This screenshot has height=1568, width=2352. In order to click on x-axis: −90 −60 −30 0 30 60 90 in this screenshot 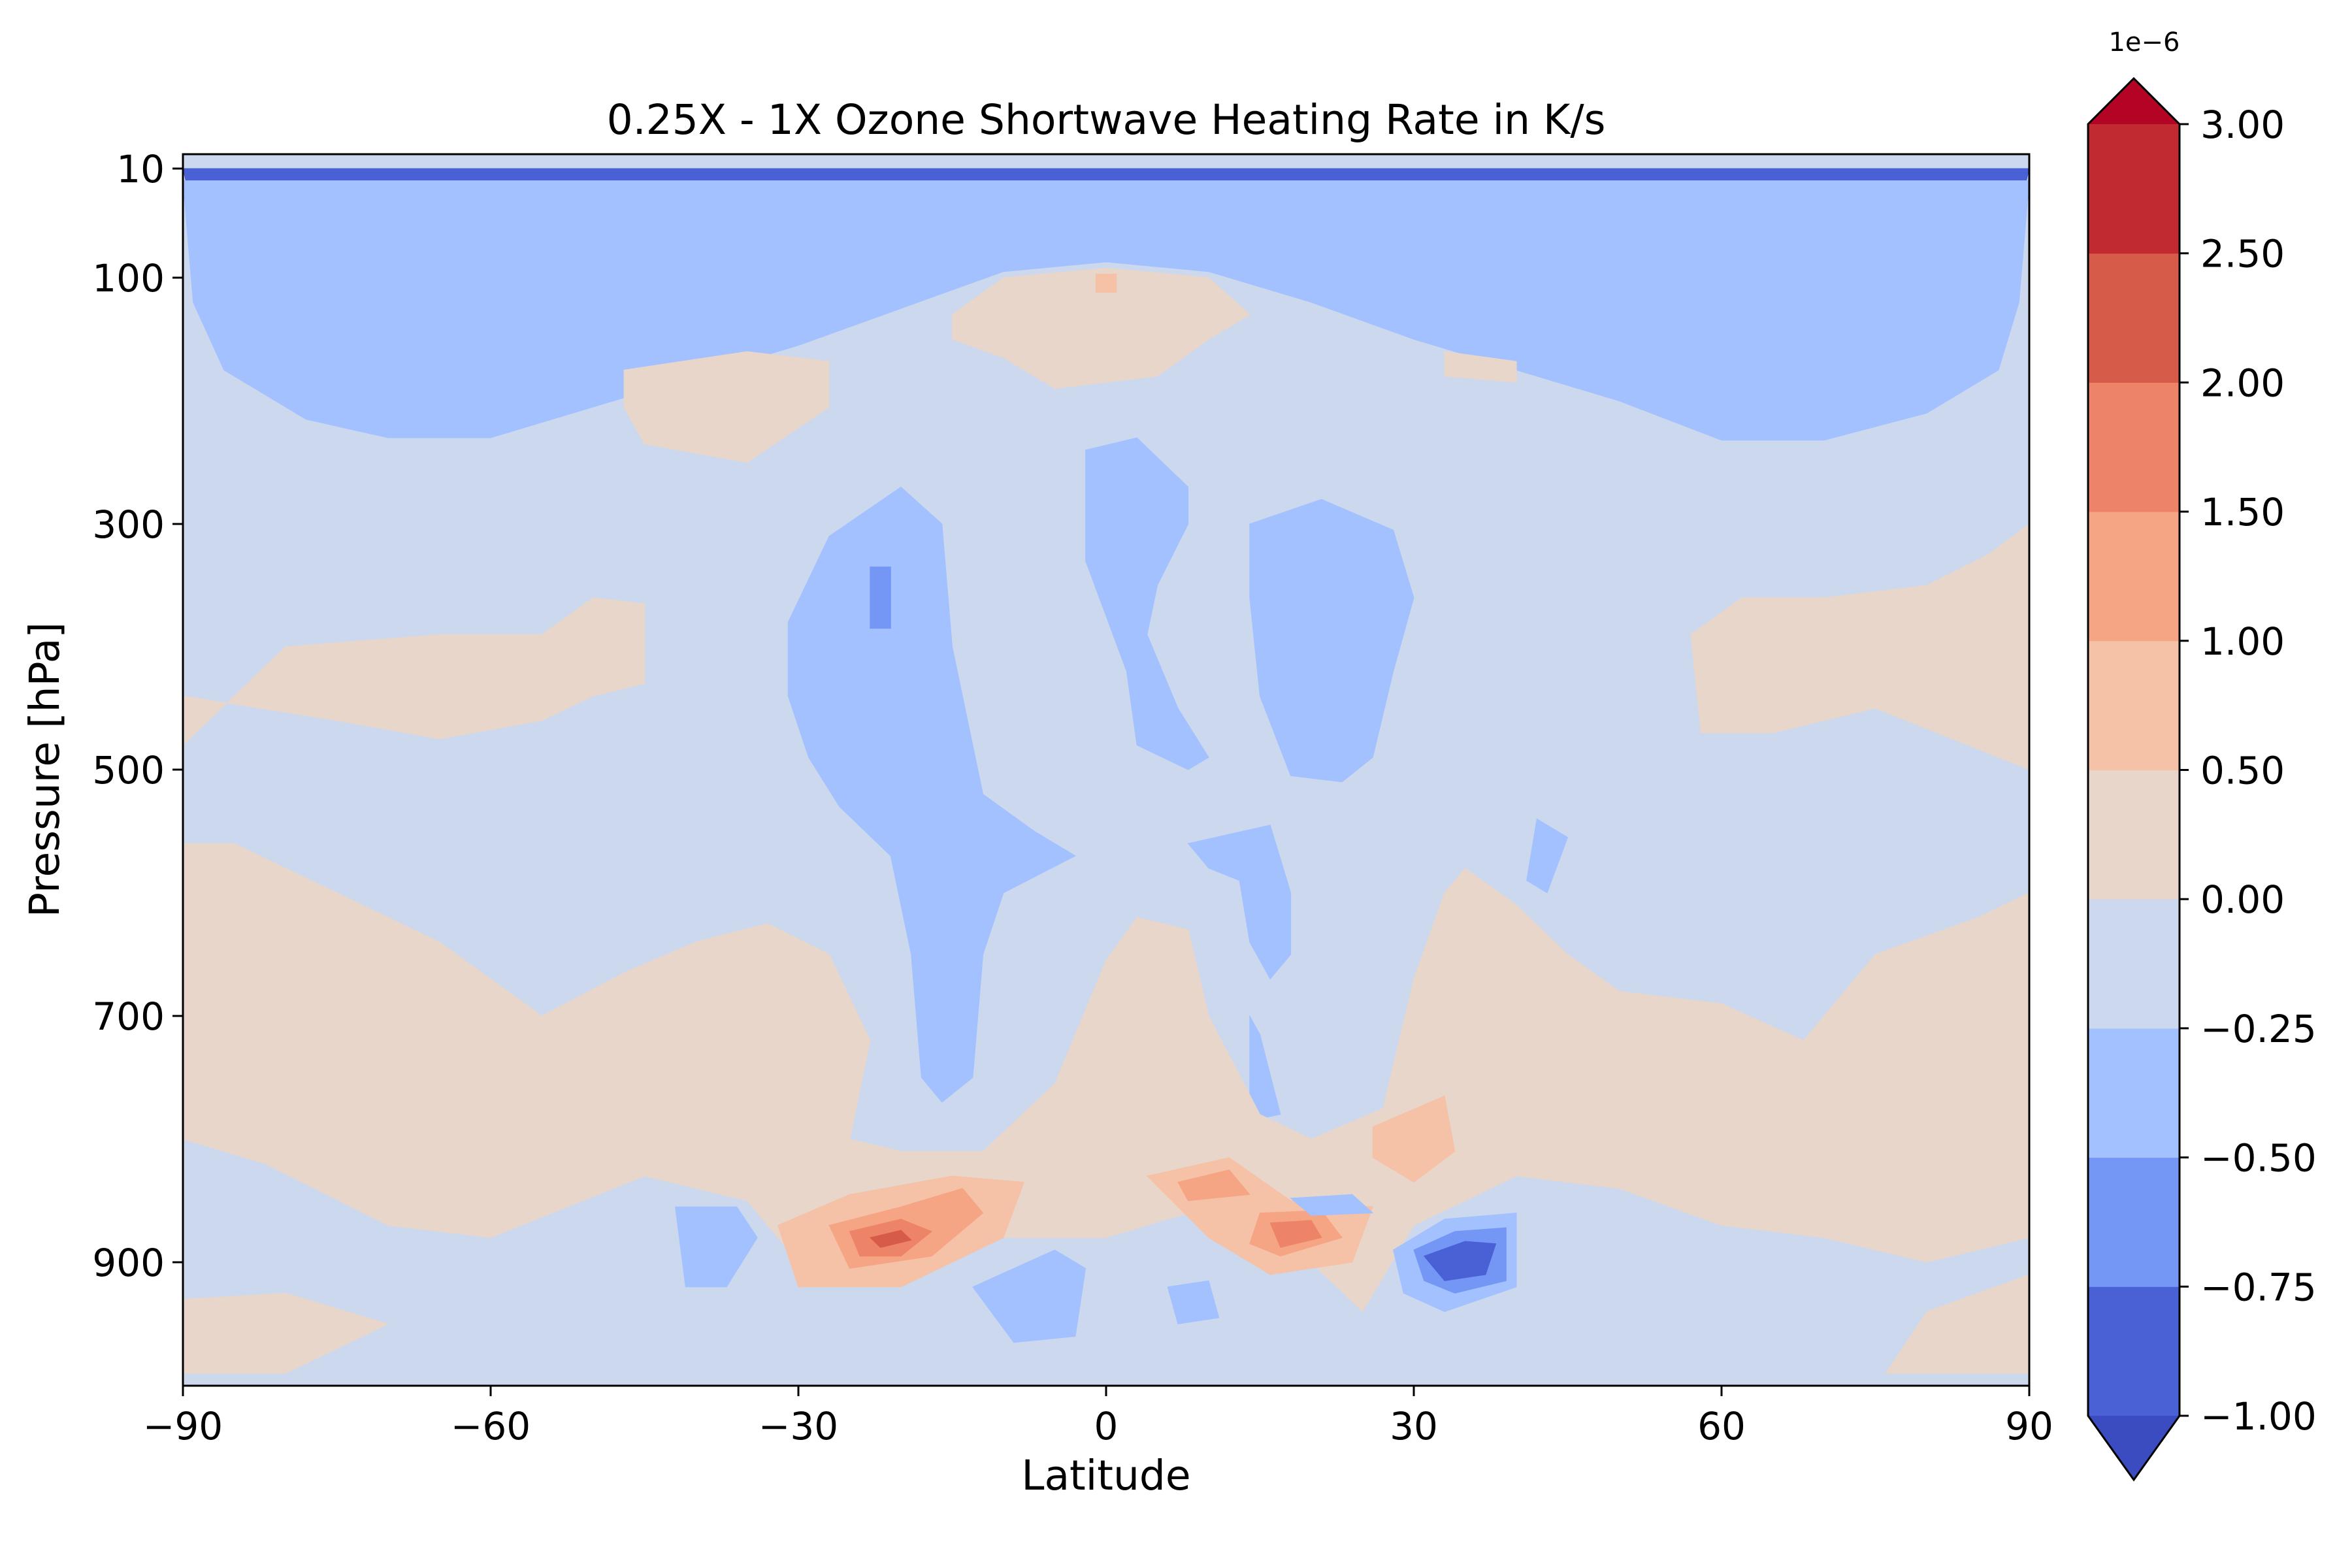, I will do `click(1098, 1417)`.